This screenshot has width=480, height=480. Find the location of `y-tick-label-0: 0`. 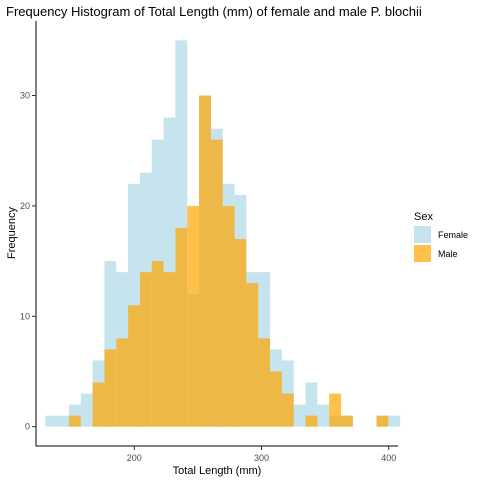

y-tick-label-0: 0 is located at coordinates (27, 427).